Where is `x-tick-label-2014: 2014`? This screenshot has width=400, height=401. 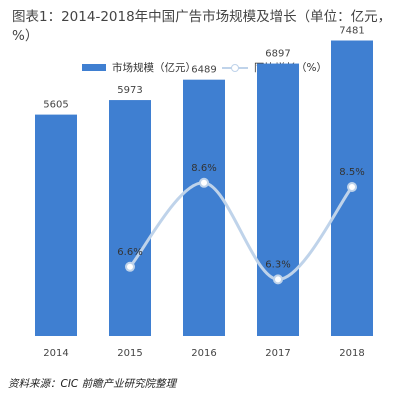
x-tick-label-2014: 2014 is located at coordinates (55, 353).